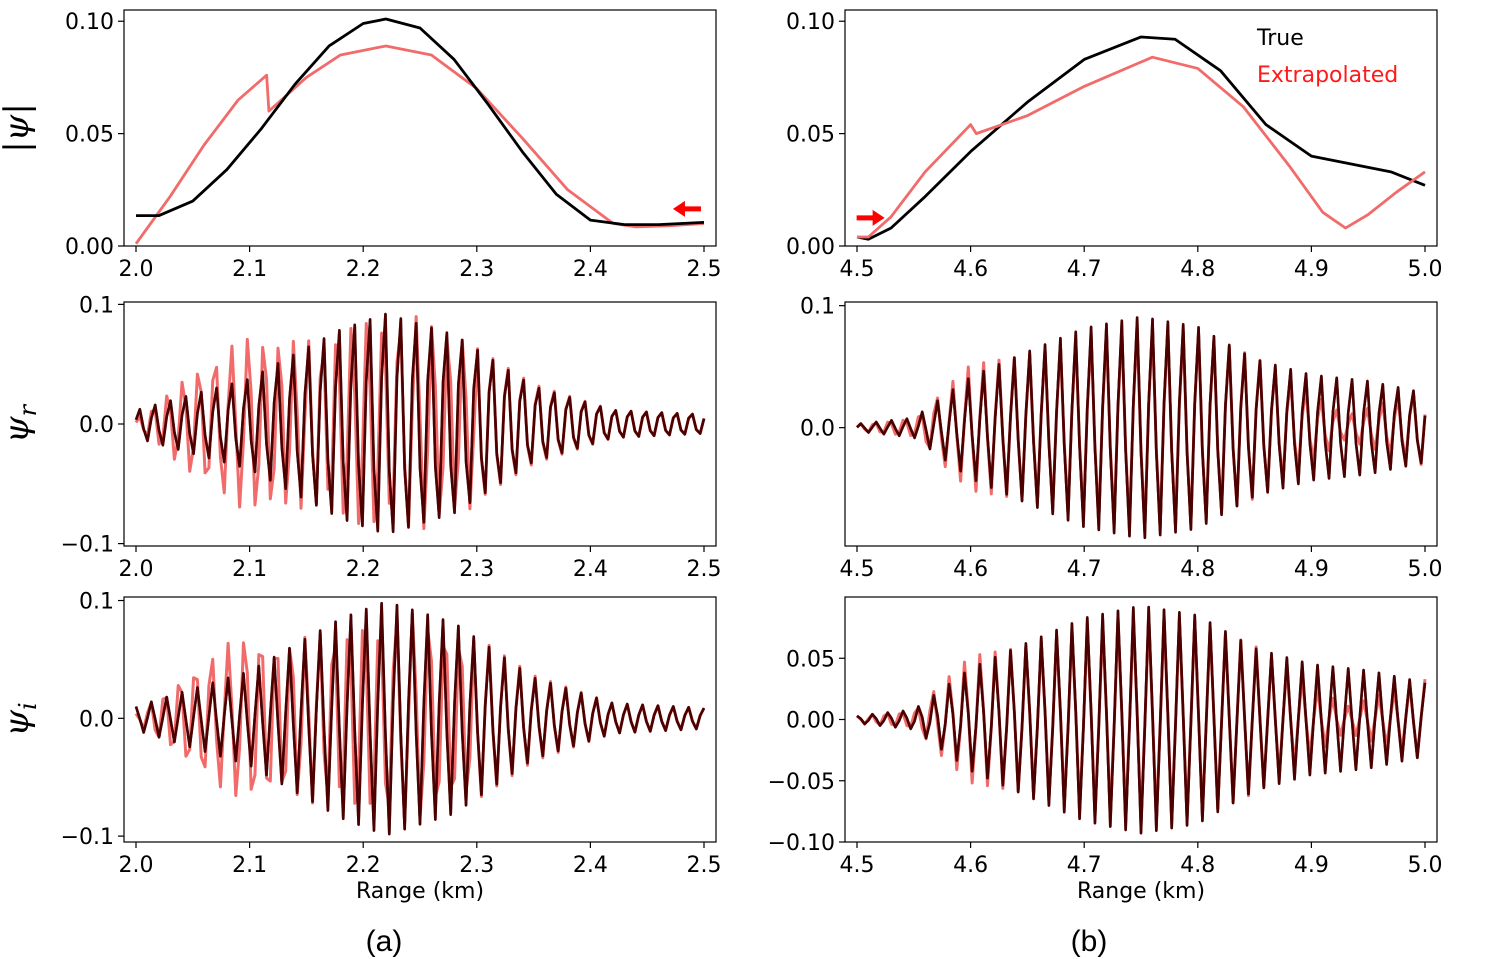 The image size is (1492, 959). I want to click on legend: True Extrapolated, so click(1327, 57).